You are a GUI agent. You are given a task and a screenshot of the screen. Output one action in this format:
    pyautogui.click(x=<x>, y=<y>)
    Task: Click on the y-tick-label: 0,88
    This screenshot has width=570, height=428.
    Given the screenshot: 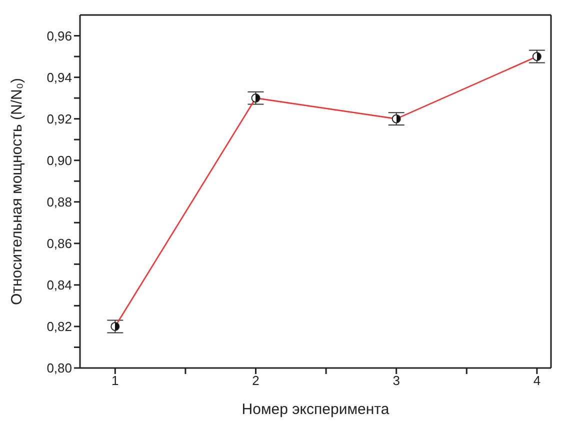 What is the action you would take?
    pyautogui.click(x=59, y=202)
    